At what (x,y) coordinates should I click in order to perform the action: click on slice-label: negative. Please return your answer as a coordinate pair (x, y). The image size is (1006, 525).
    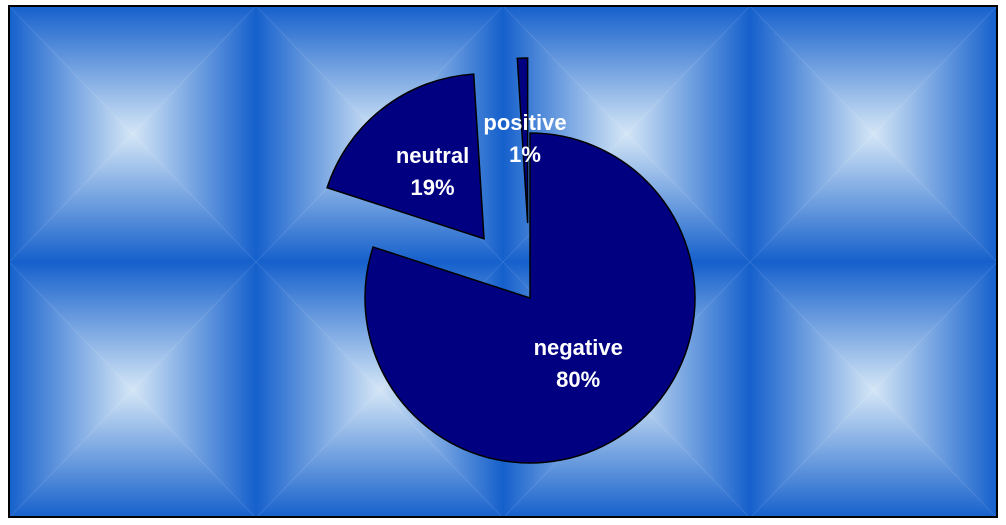
    Looking at the image, I should click on (578, 347).